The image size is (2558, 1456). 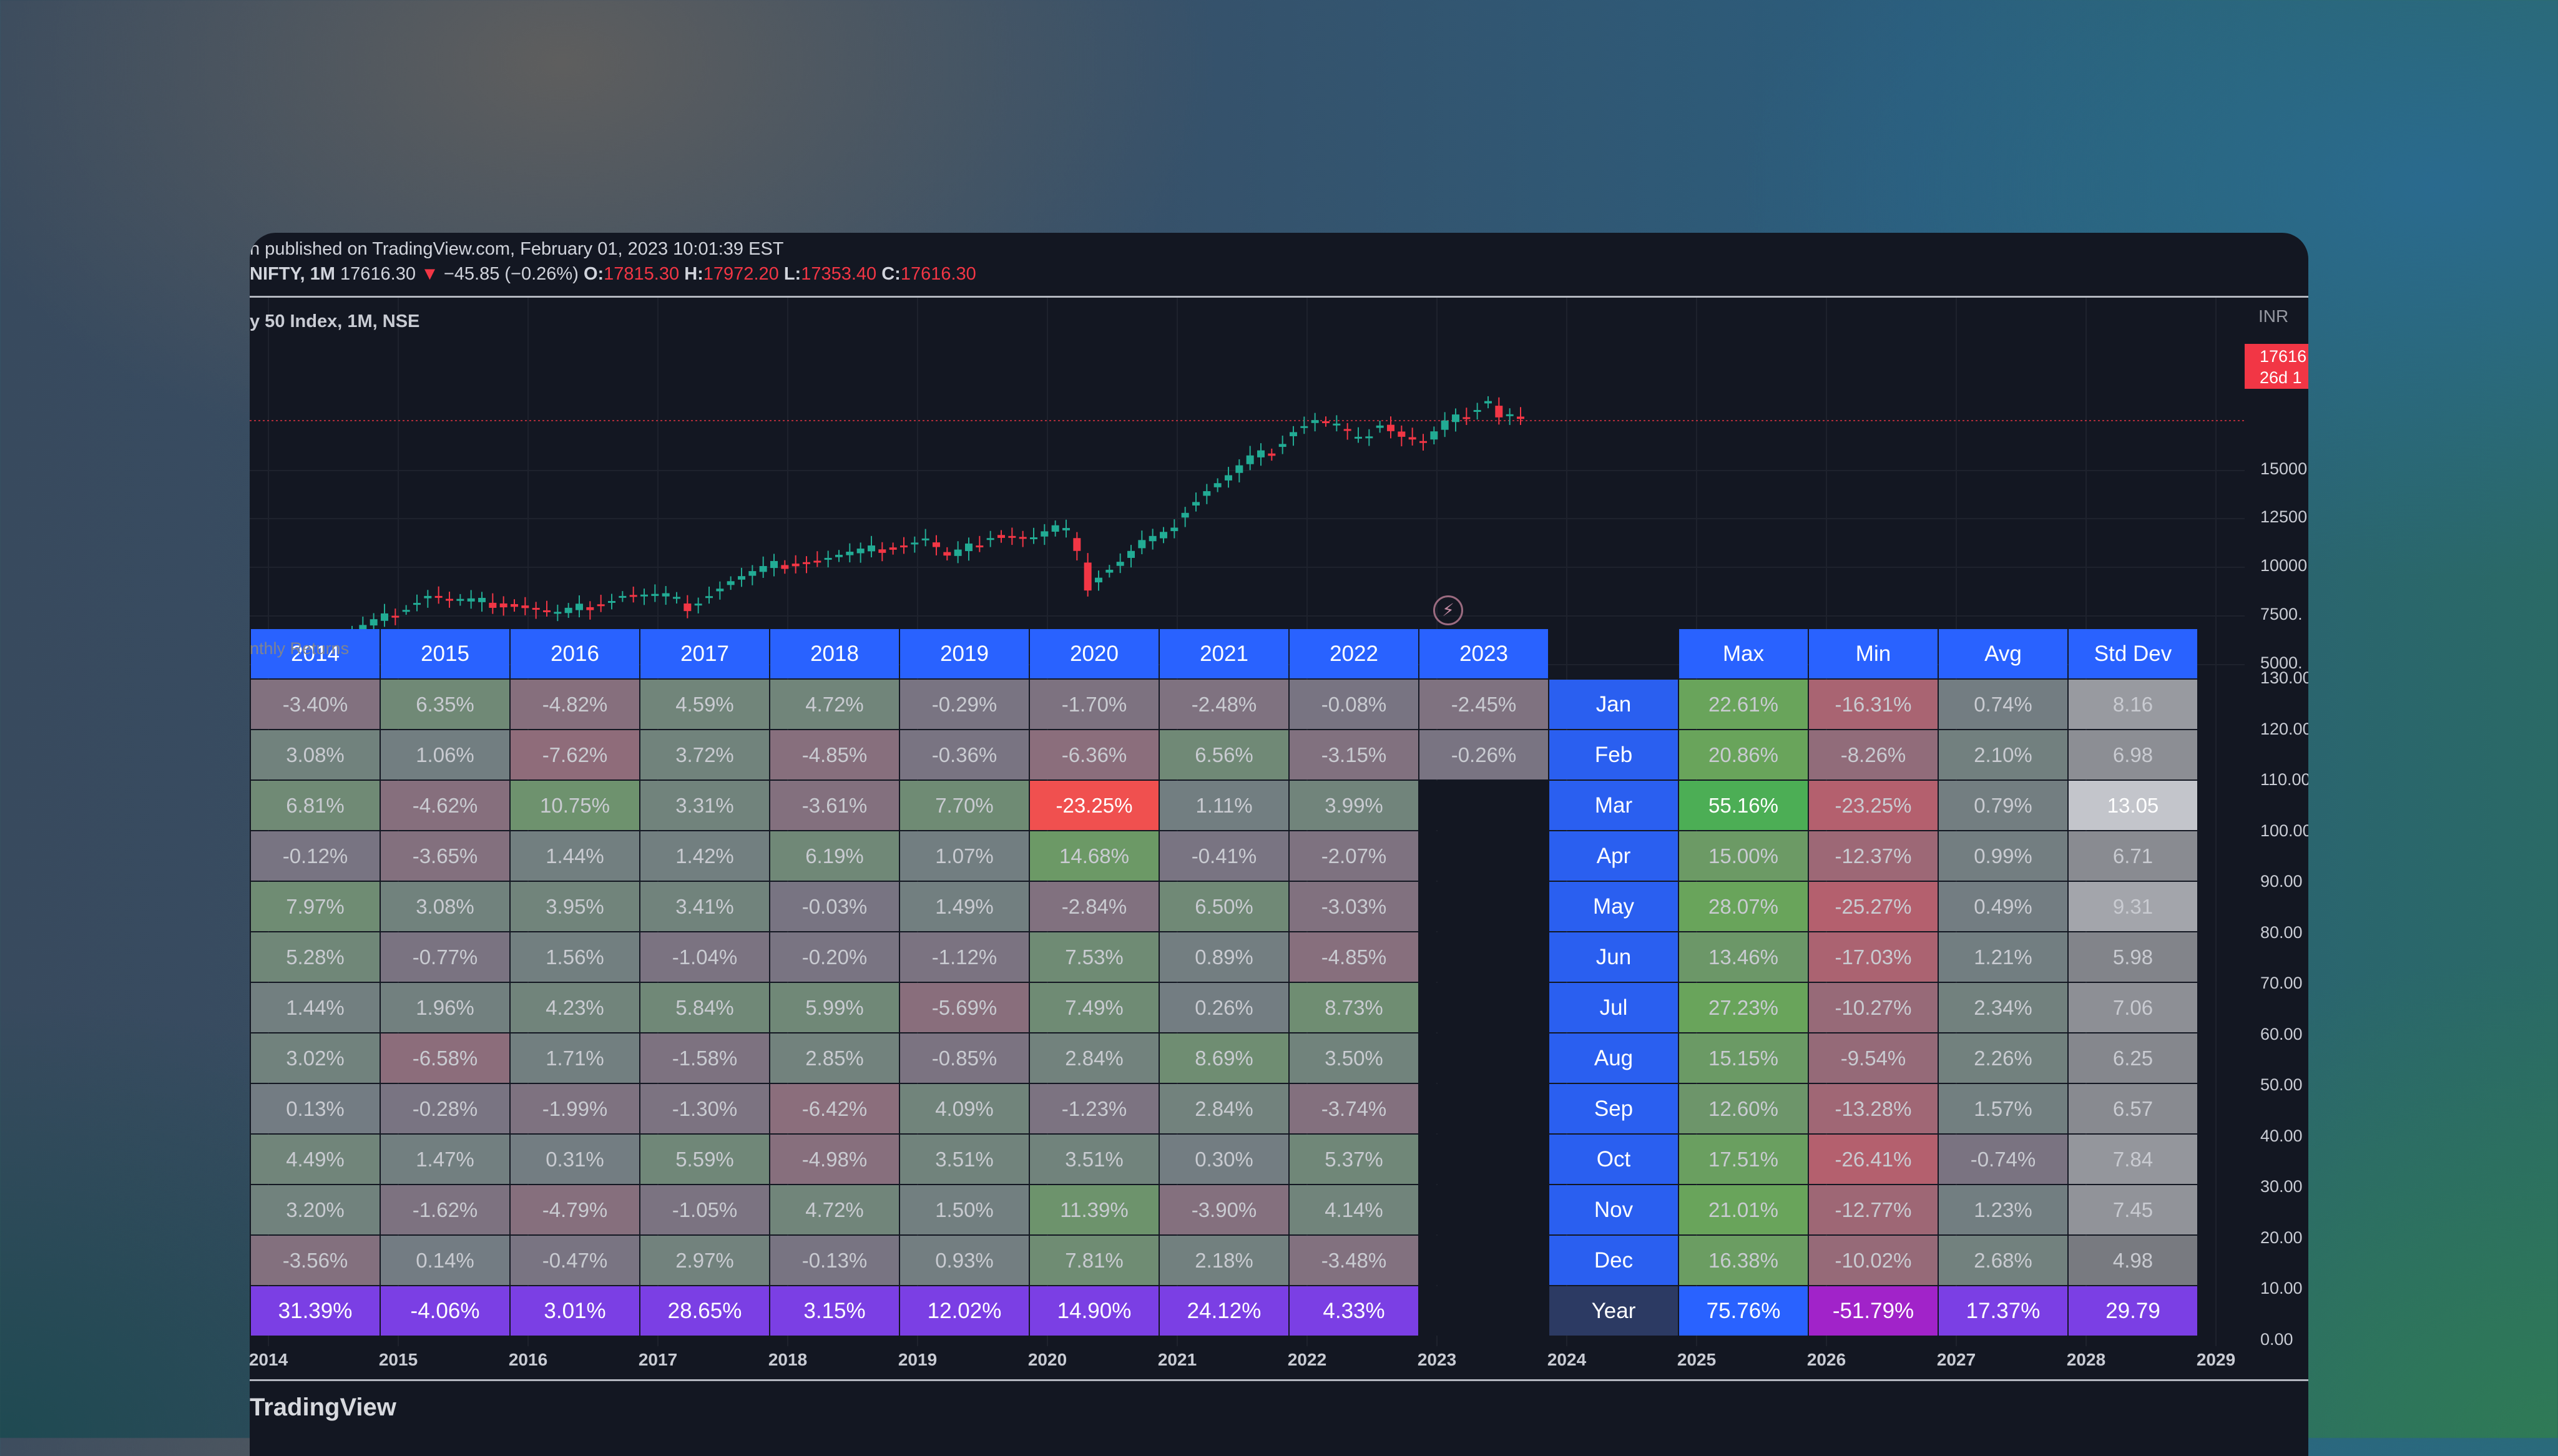 What do you see at coordinates (445, 704) in the screenshot?
I see `table-cell-return: 6.35%` at bounding box center [445, 704].